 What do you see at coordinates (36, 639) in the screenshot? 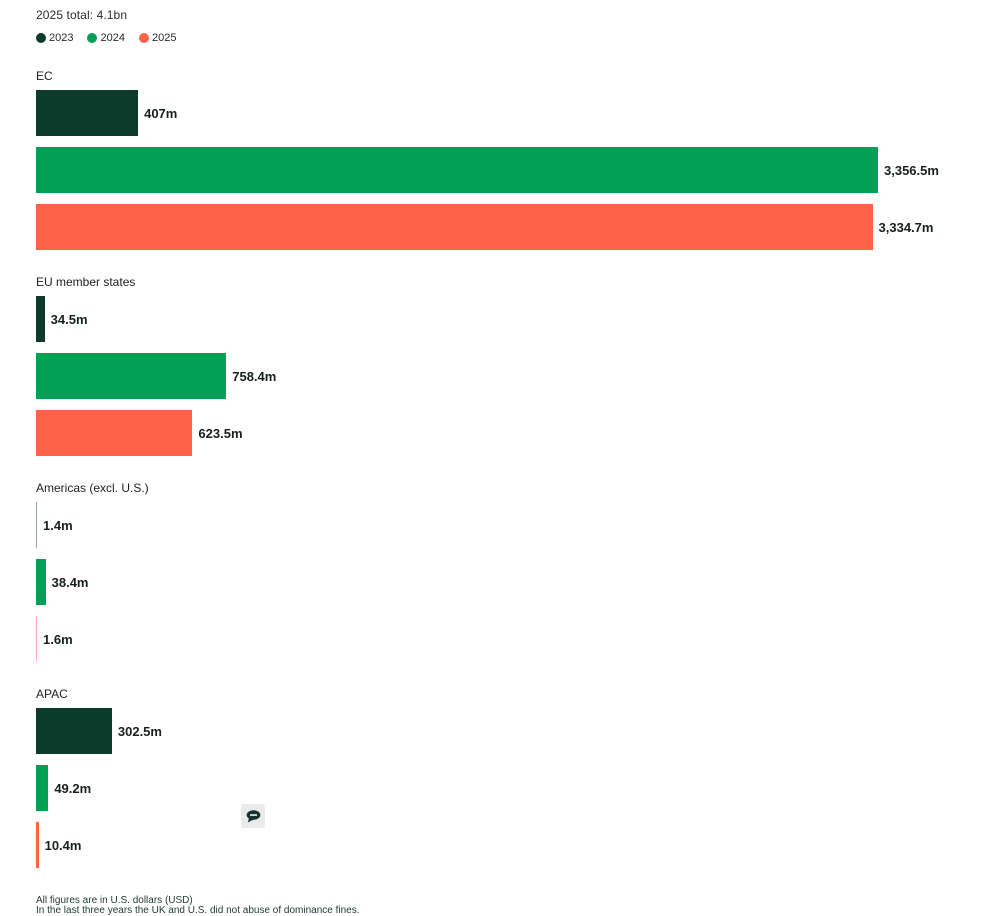
I see `bar-americas-2025` at bounding box center [36, 639].